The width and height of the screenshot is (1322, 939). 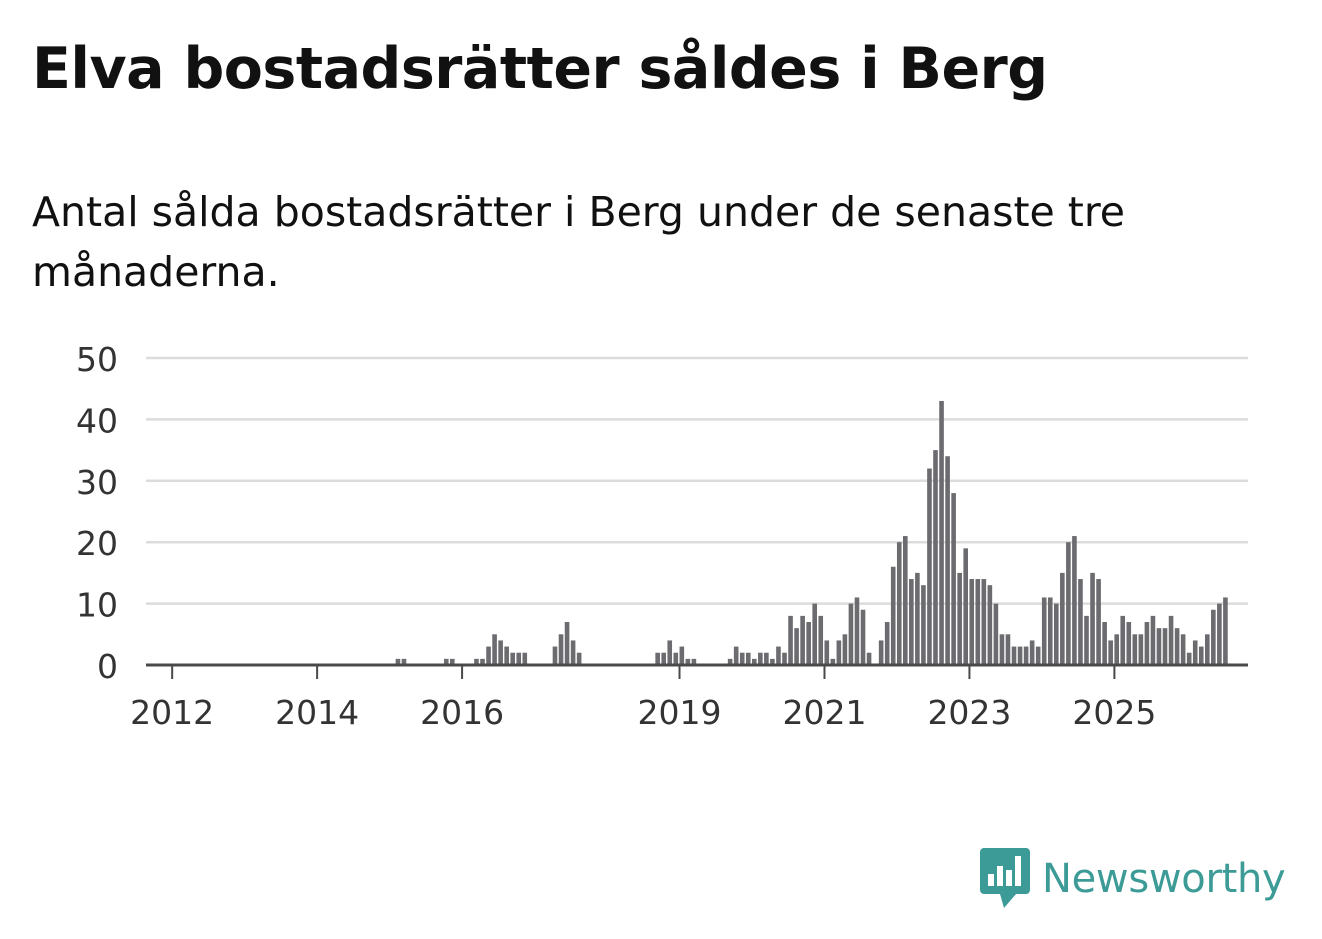 I want to click on x-tick-label: 2019, so click(x=680, y=712).